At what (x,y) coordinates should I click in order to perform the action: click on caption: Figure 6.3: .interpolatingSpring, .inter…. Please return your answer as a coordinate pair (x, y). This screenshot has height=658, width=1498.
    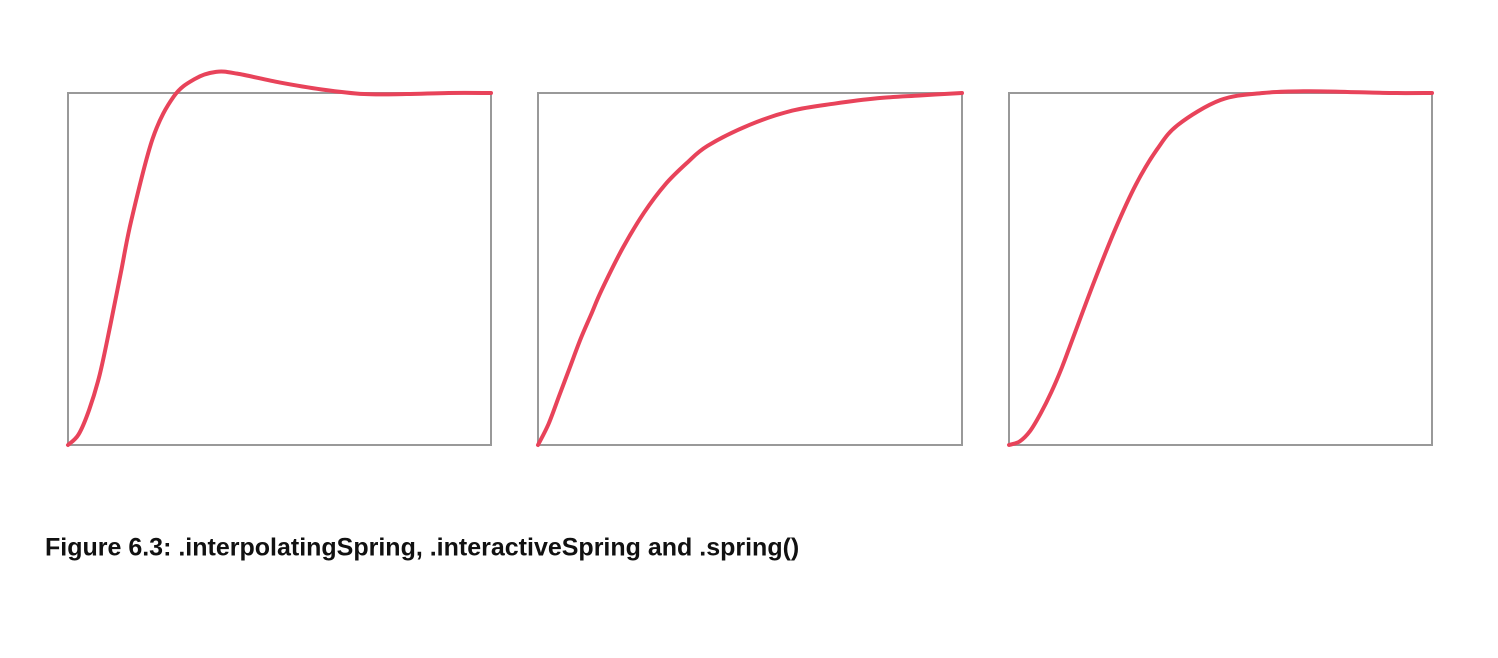
    Looking at the image, I should click on (422, 548).